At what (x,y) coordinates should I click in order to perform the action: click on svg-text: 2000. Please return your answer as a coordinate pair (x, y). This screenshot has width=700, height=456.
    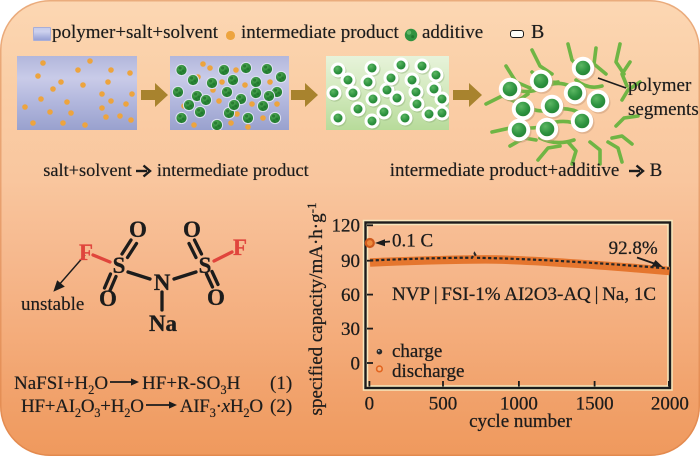
    Looking at the image, I should click on (670, 403).